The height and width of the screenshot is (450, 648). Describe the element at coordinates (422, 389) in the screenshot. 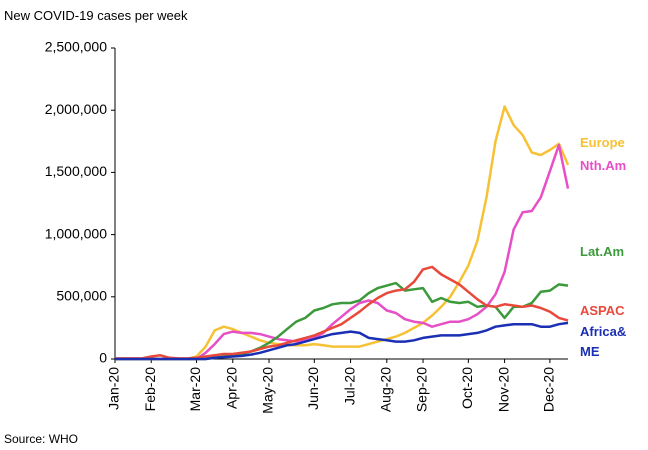

I see `x-tick-label: Sep-20` at that location.